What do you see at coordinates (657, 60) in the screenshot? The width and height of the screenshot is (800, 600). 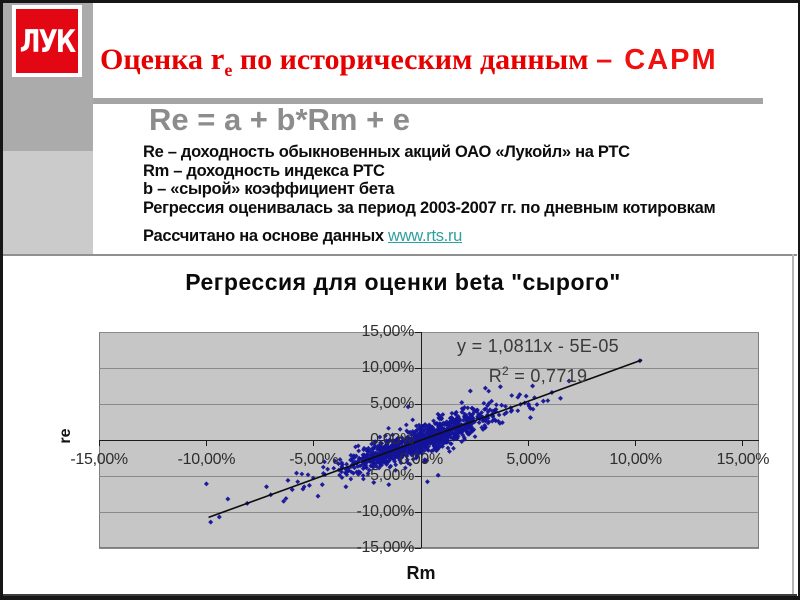 I see `title-capm: – CAPM` at bounding box center [657, 60].